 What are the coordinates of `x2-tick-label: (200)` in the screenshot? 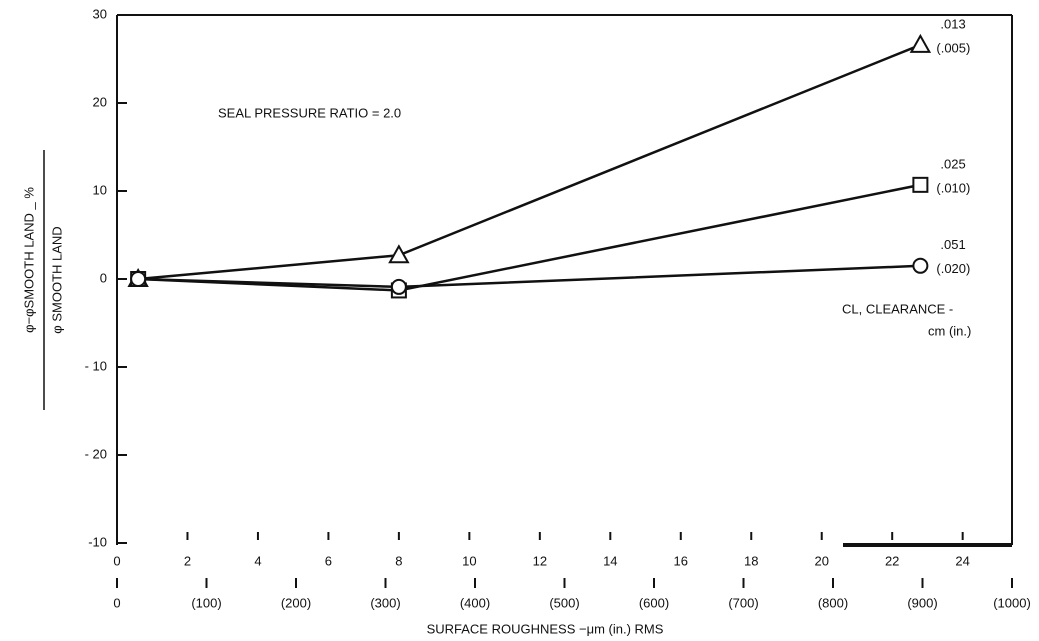 It's located at (296, 602).